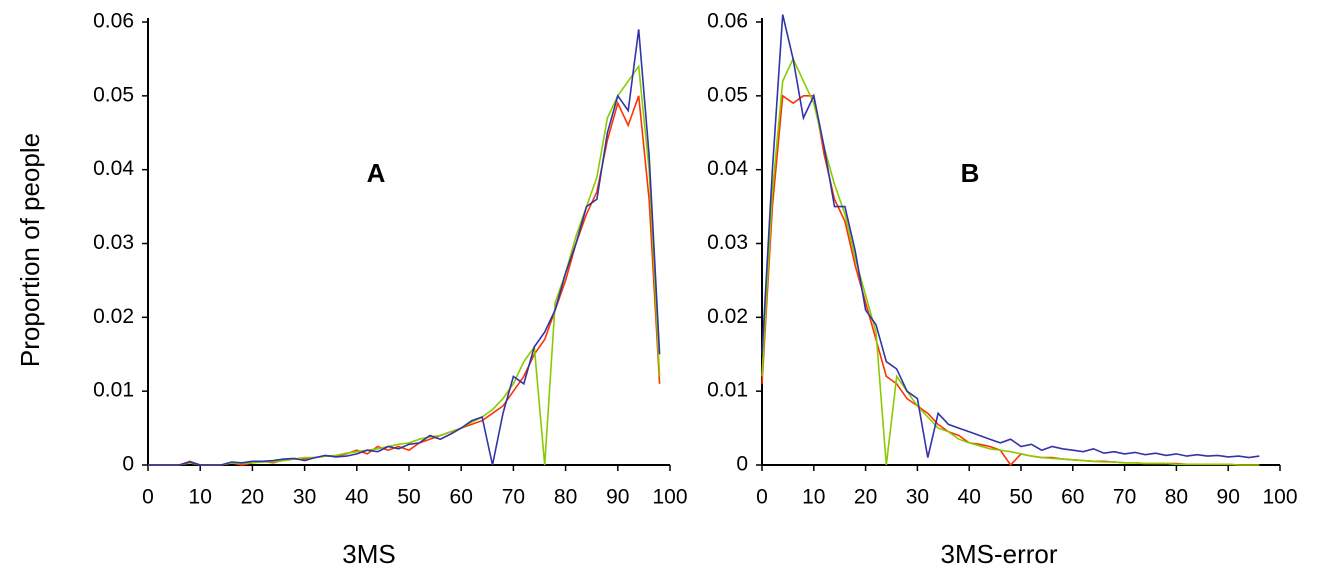  I want to click on y-axis-label: Proportion of people, so click(30, 250).